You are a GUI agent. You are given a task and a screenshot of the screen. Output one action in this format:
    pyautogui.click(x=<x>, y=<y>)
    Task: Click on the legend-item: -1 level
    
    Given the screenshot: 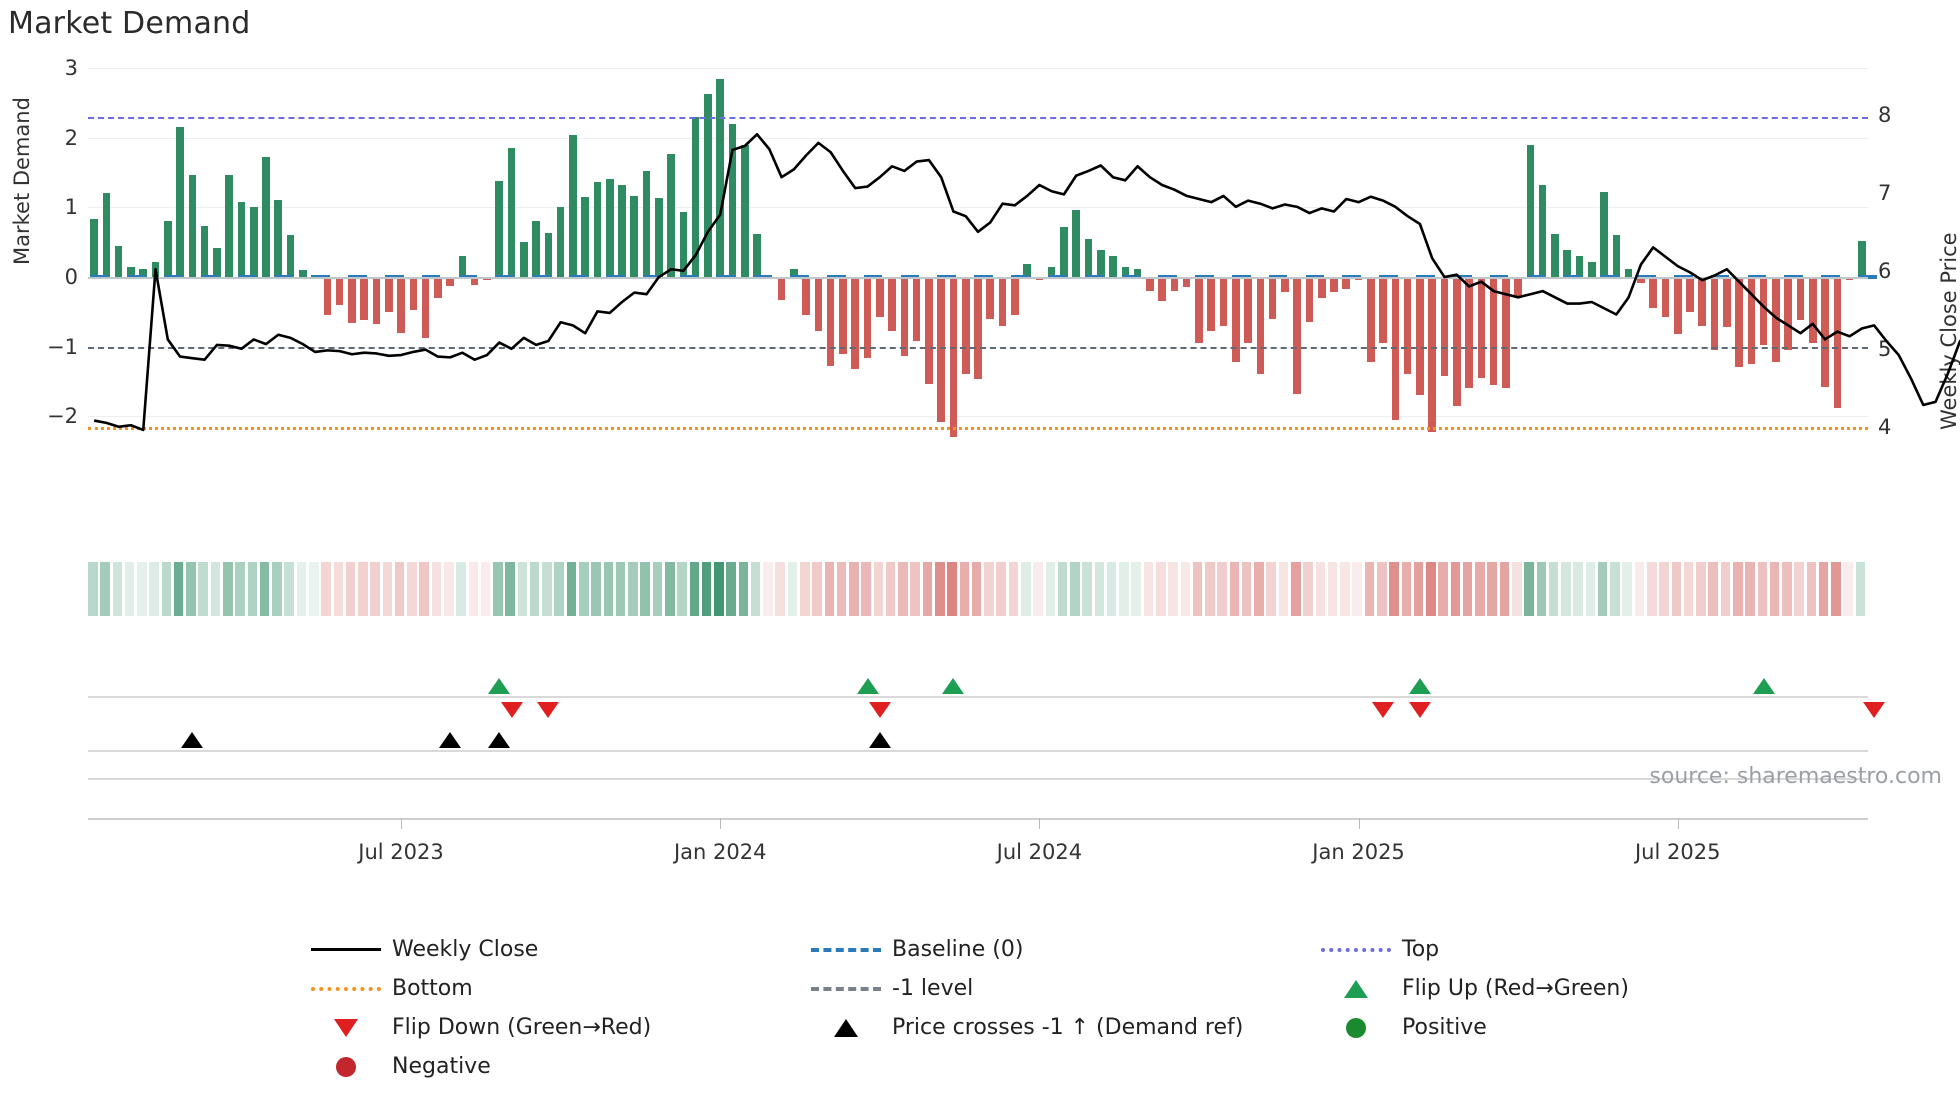 What is the action you would take?
    pyautogui.click(x=1055, y=988)
    